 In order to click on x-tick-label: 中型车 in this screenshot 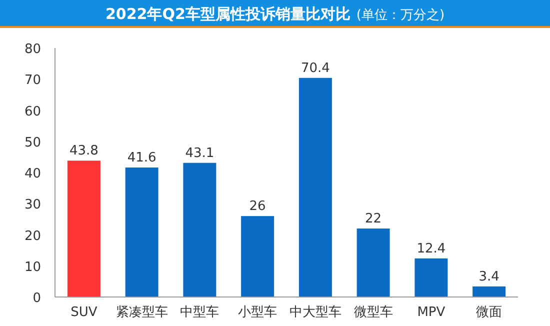, I will do `click(200, 312)`.